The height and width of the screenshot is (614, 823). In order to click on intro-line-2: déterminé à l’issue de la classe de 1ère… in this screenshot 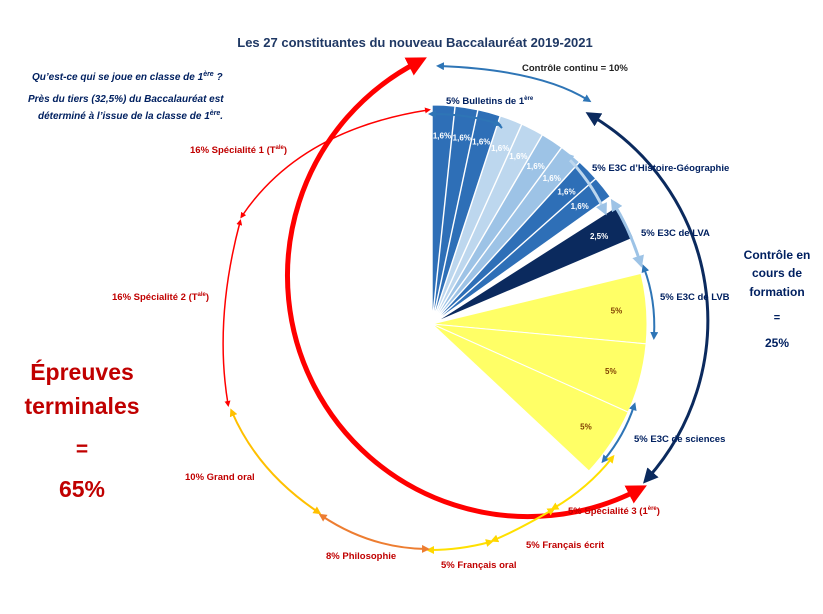, I will do `click(130, 116)`.